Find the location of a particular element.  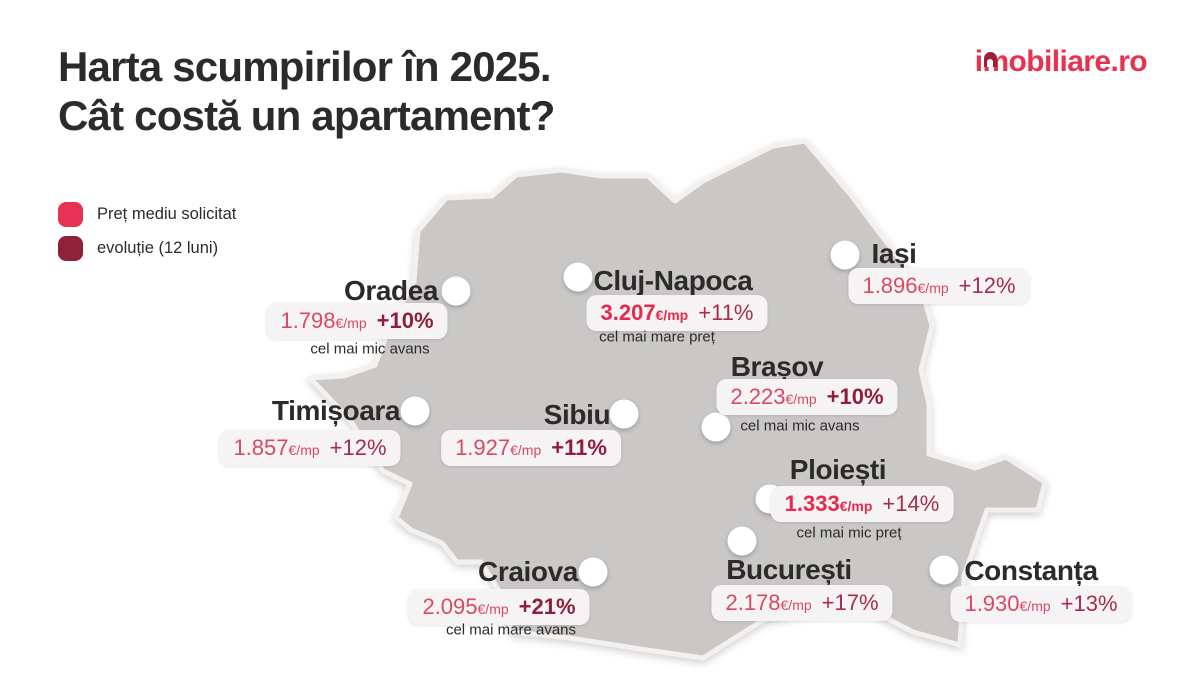

legend-change-swatch-icon is located at coordinates (70, 248).